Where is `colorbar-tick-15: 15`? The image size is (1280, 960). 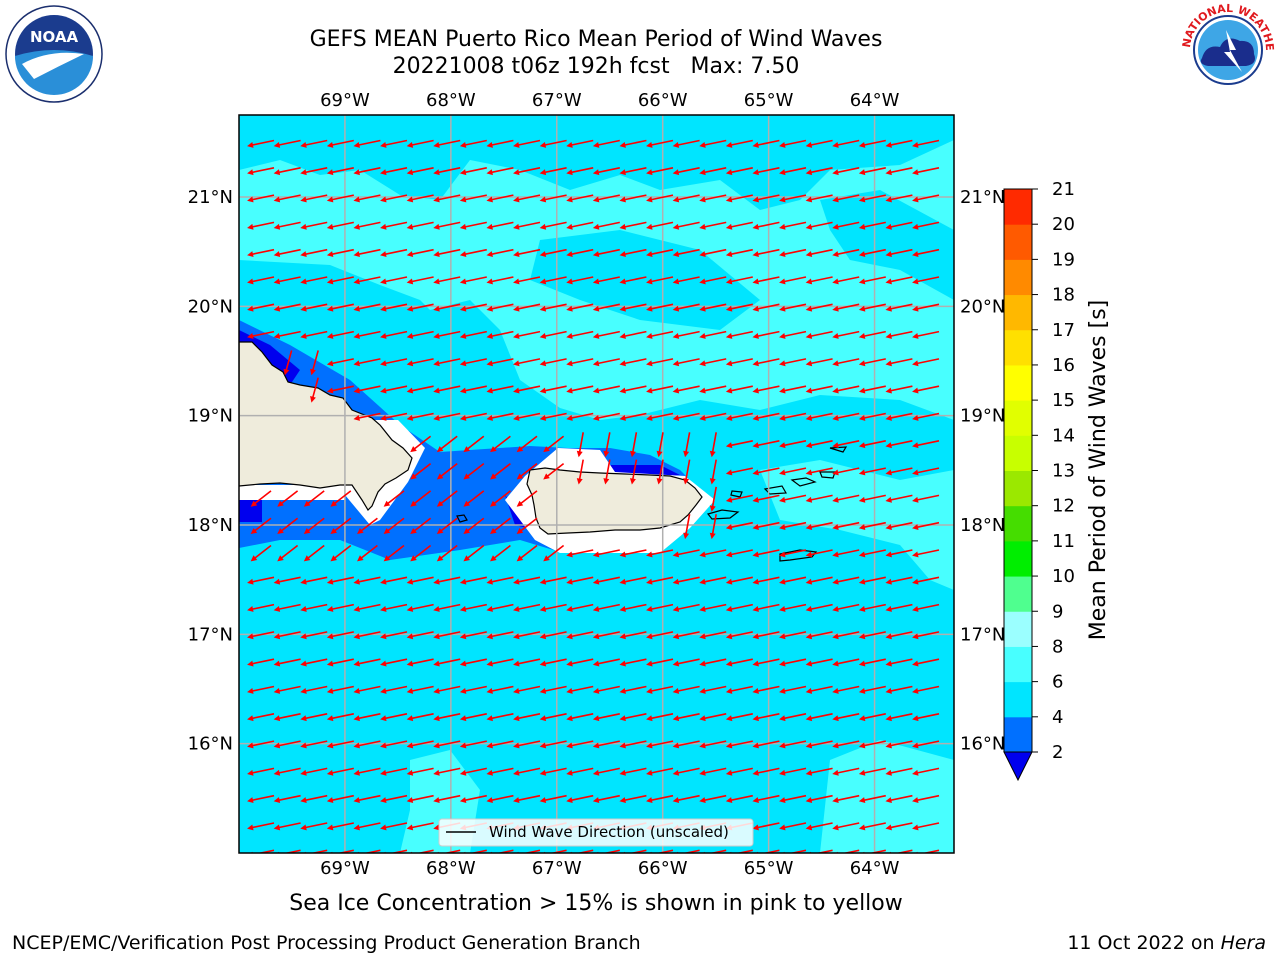 colorbar-tick-15: 15 is located at coordinates (1063, 400).